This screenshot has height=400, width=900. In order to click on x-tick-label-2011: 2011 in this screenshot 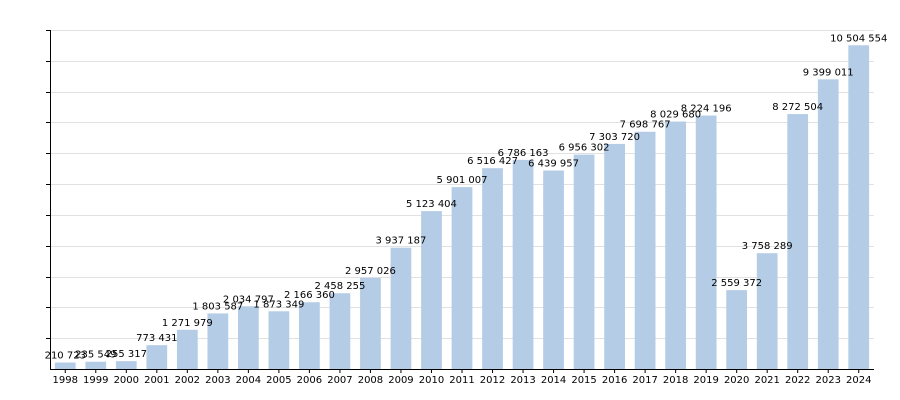, I will do `click(461, 380)`.